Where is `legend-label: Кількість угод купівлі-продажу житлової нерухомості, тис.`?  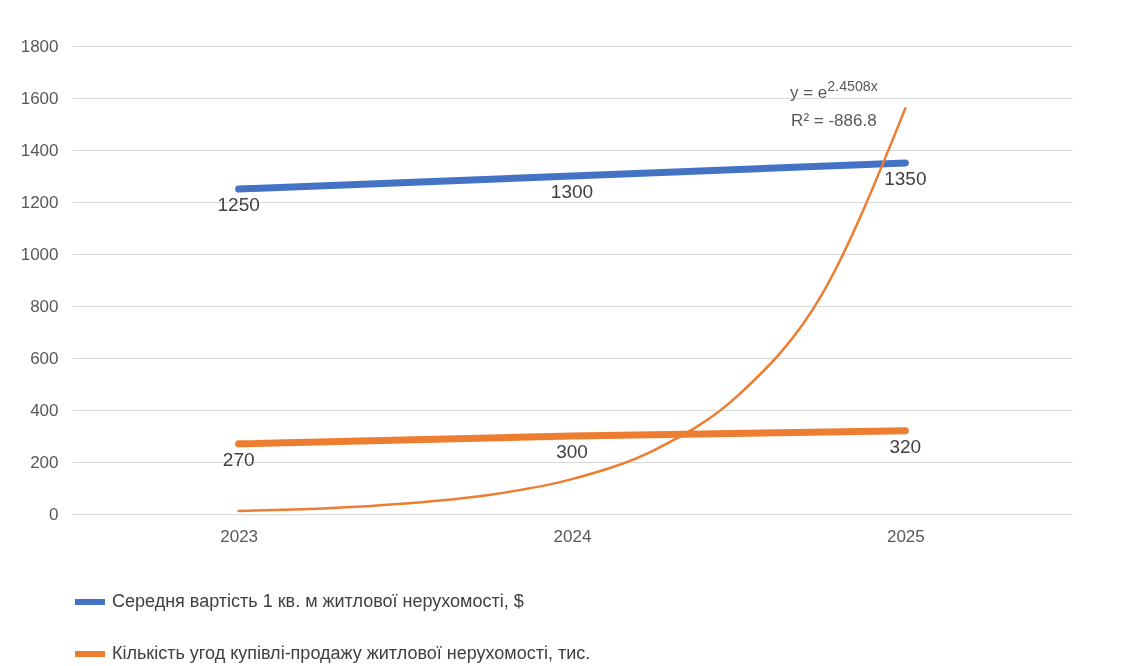 legend-label: Кількість угод купівлі-продажу житлової нерухомості, тис. is located at coordinates (351, 653).